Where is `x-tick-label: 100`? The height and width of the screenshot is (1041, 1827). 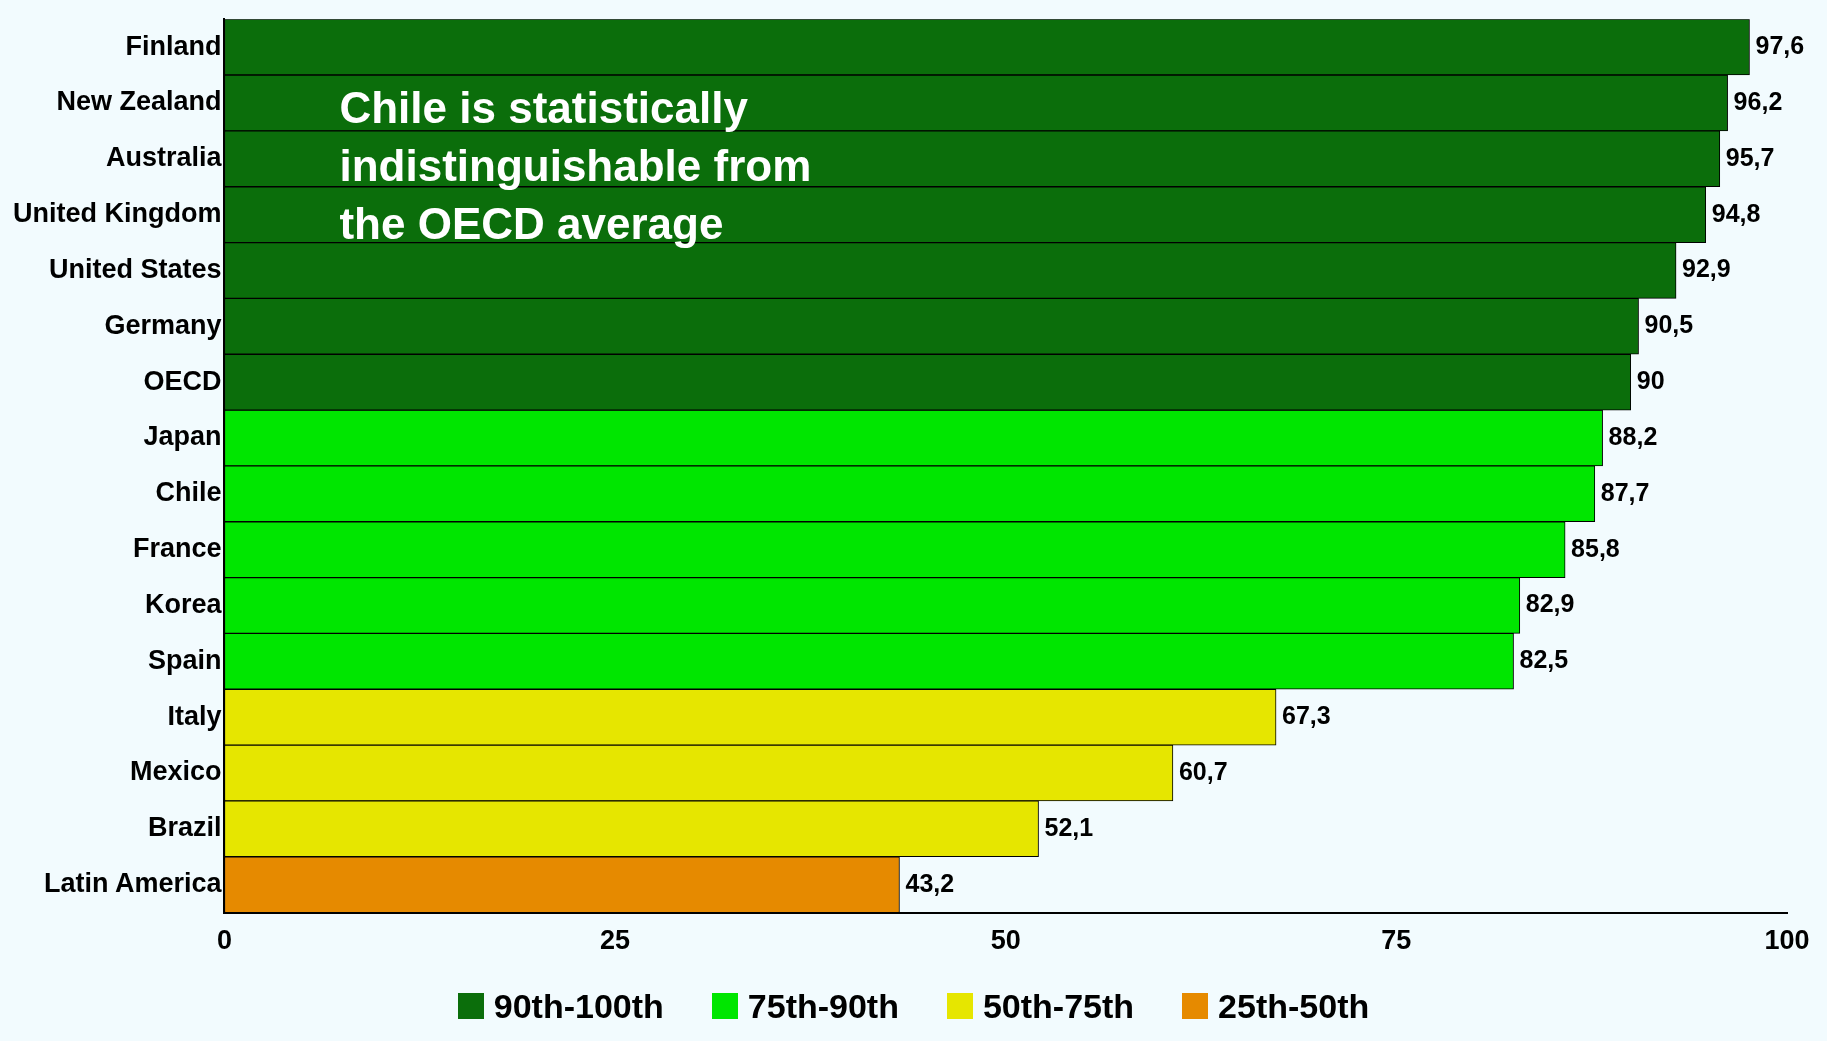 x-tick-label: 100 is located at coordinates (1787, 940).